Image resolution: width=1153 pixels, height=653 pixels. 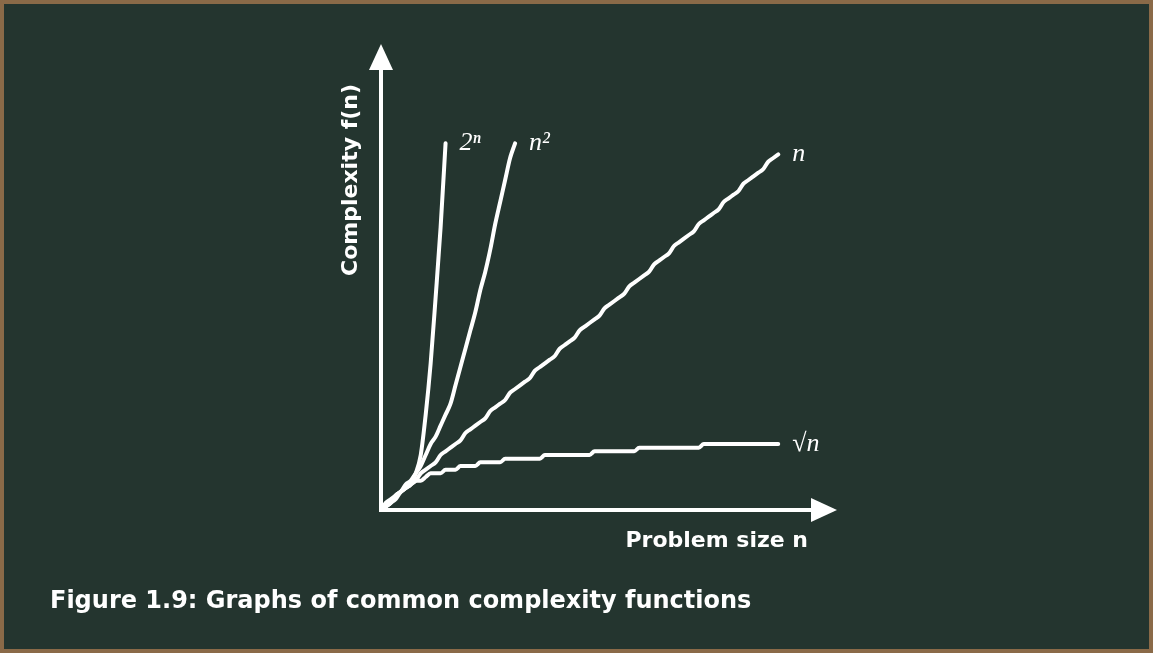 What do you see at coordinates (716, 539) in the screenshot?
I see `x-axis-title: Problem size n` at bounding box center [716, 539].